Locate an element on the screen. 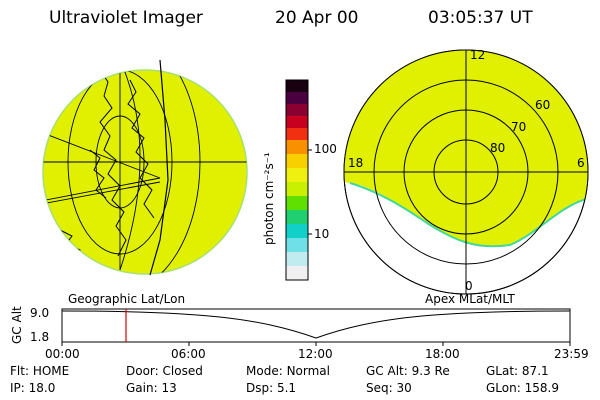  mlt-label-6: 6 is located at coordinates (581, 163).